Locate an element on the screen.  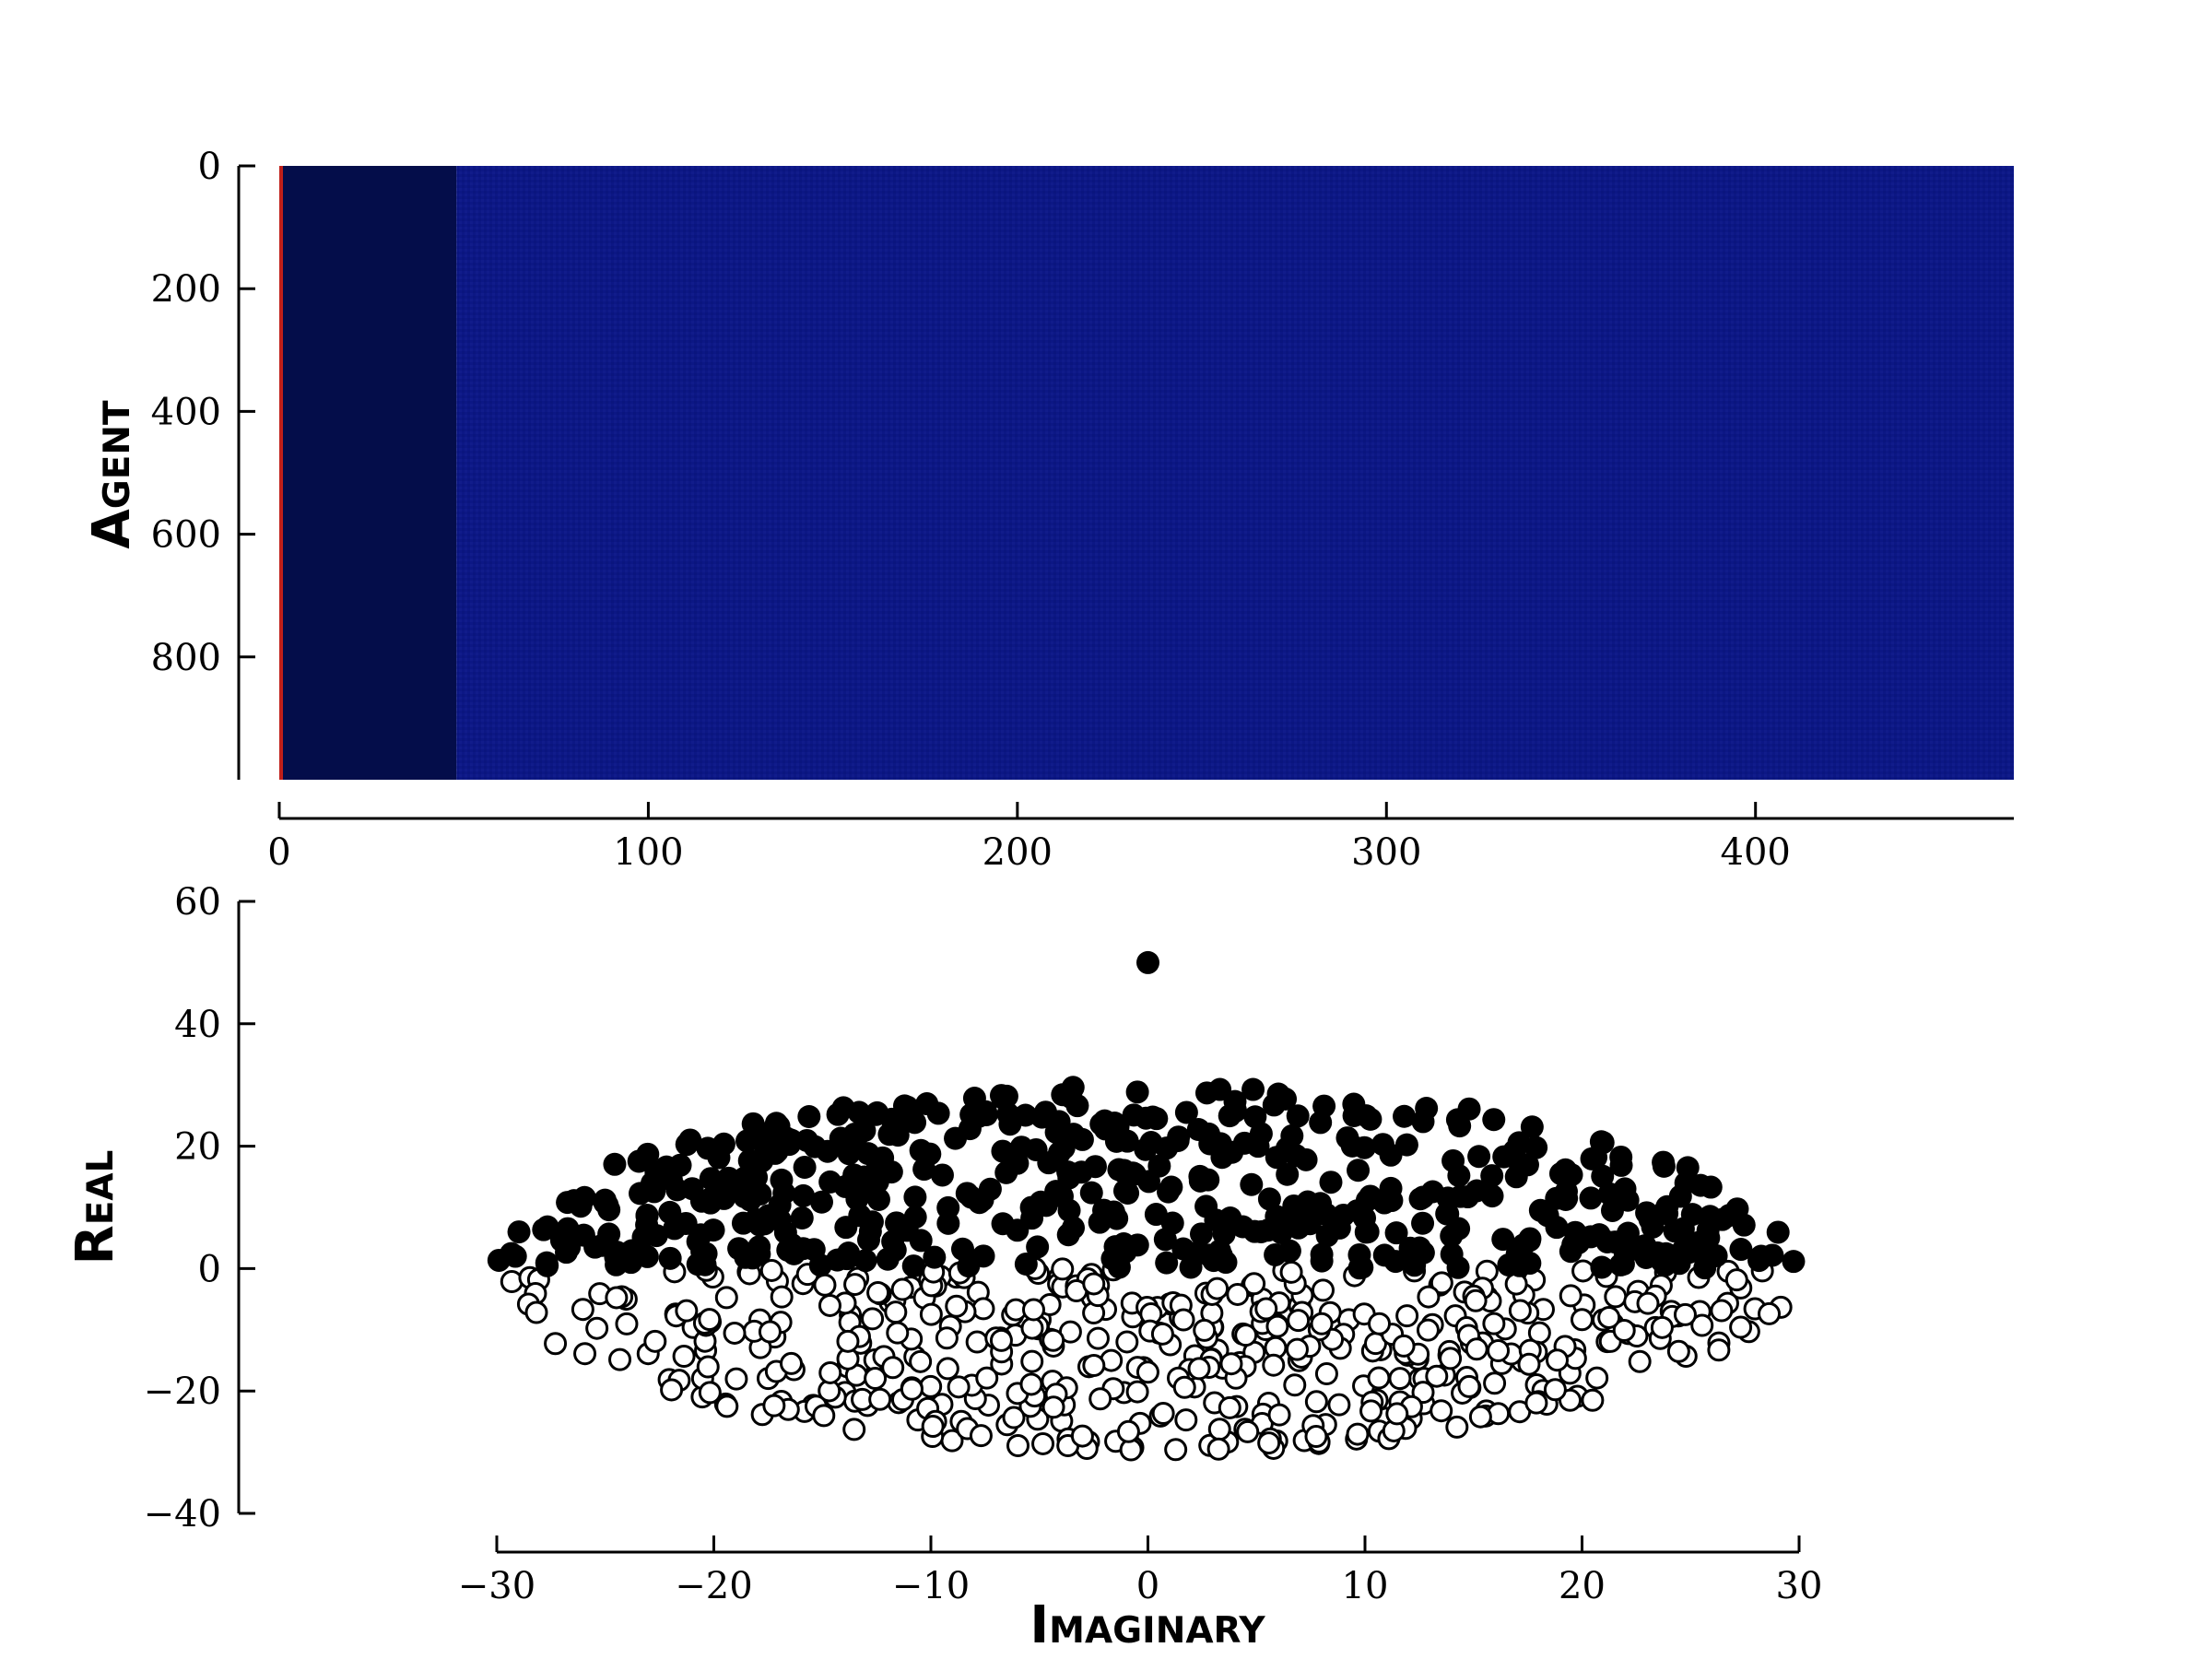
y-tick-label: 200 is located at coordinates (186, 289).